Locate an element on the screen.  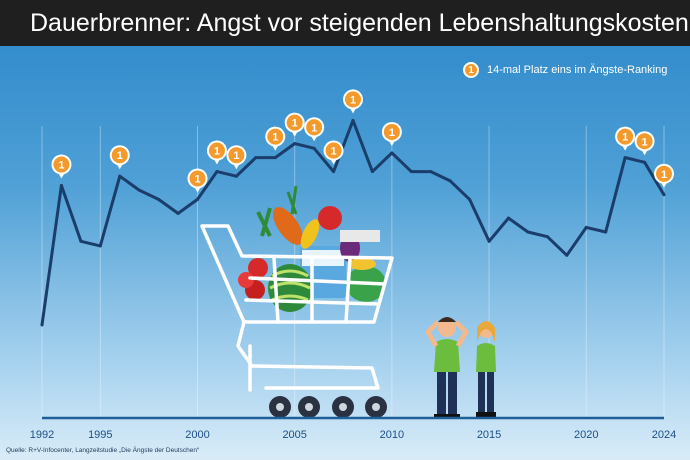
first-place-marker-2002: 1 is located at coordinates (236, 157).